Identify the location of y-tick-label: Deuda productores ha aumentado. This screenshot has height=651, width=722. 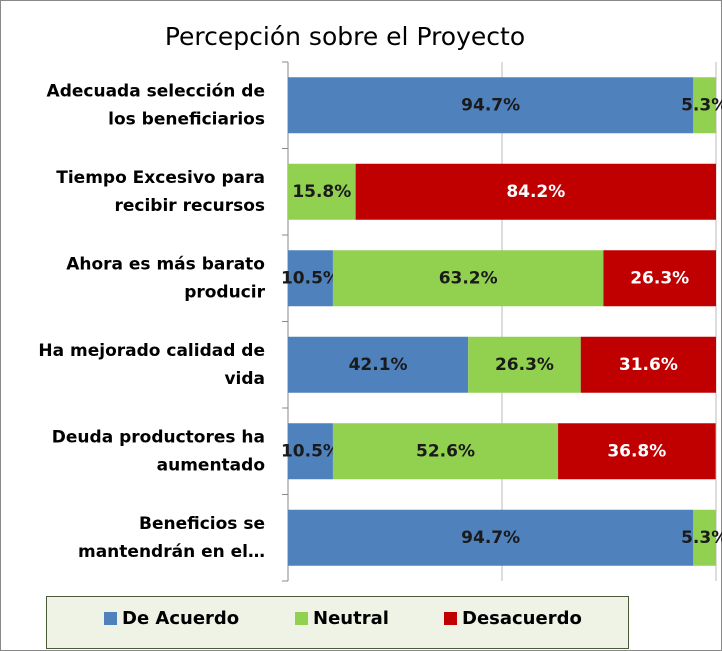
(158, 451).